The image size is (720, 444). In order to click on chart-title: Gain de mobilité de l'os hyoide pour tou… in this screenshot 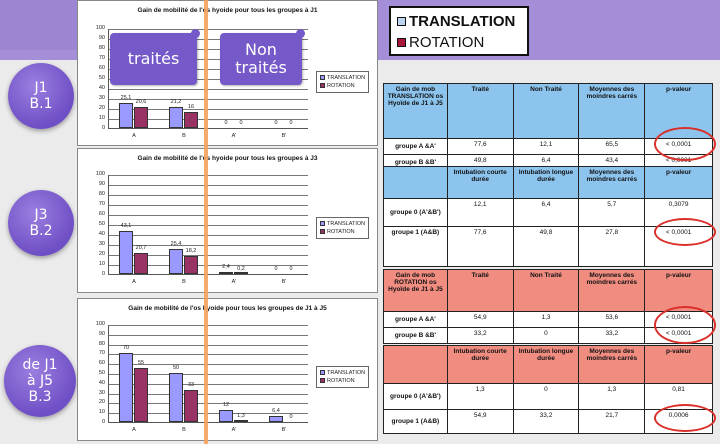, I will do `click(227, 158)`.